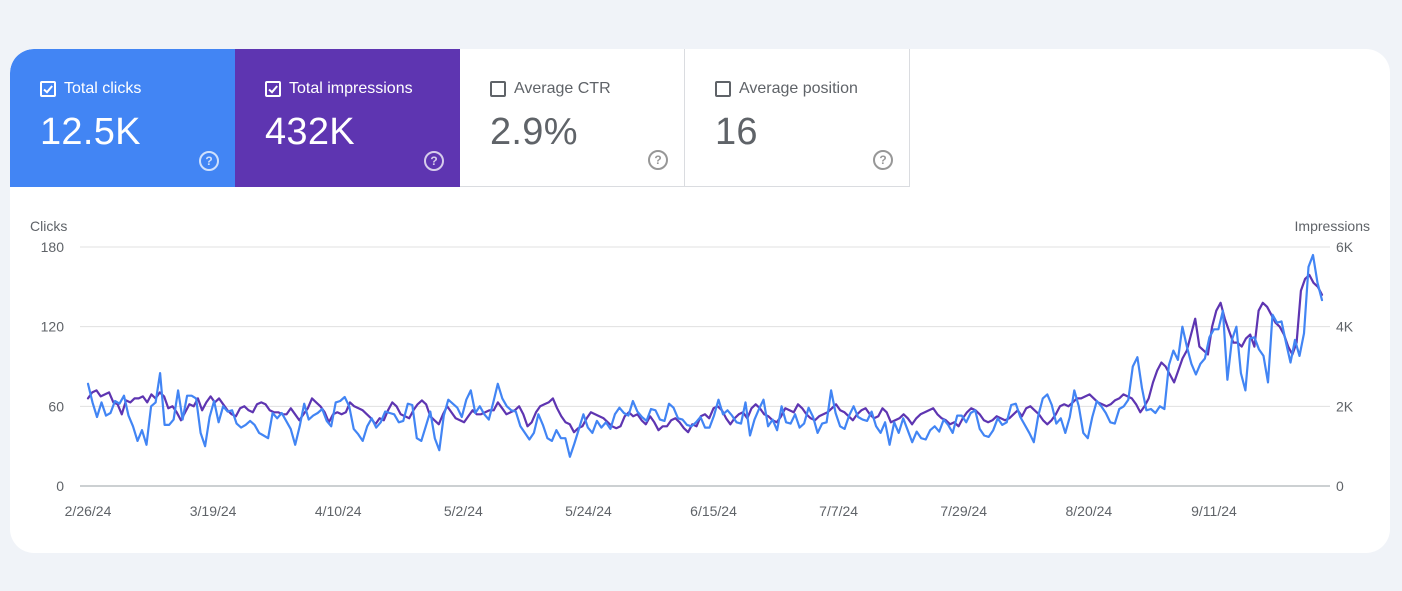  What do you see at coordinates (534, 132) in the screenshot?
I see `metric-value: 2.9%` at bounding box center [534, 132].